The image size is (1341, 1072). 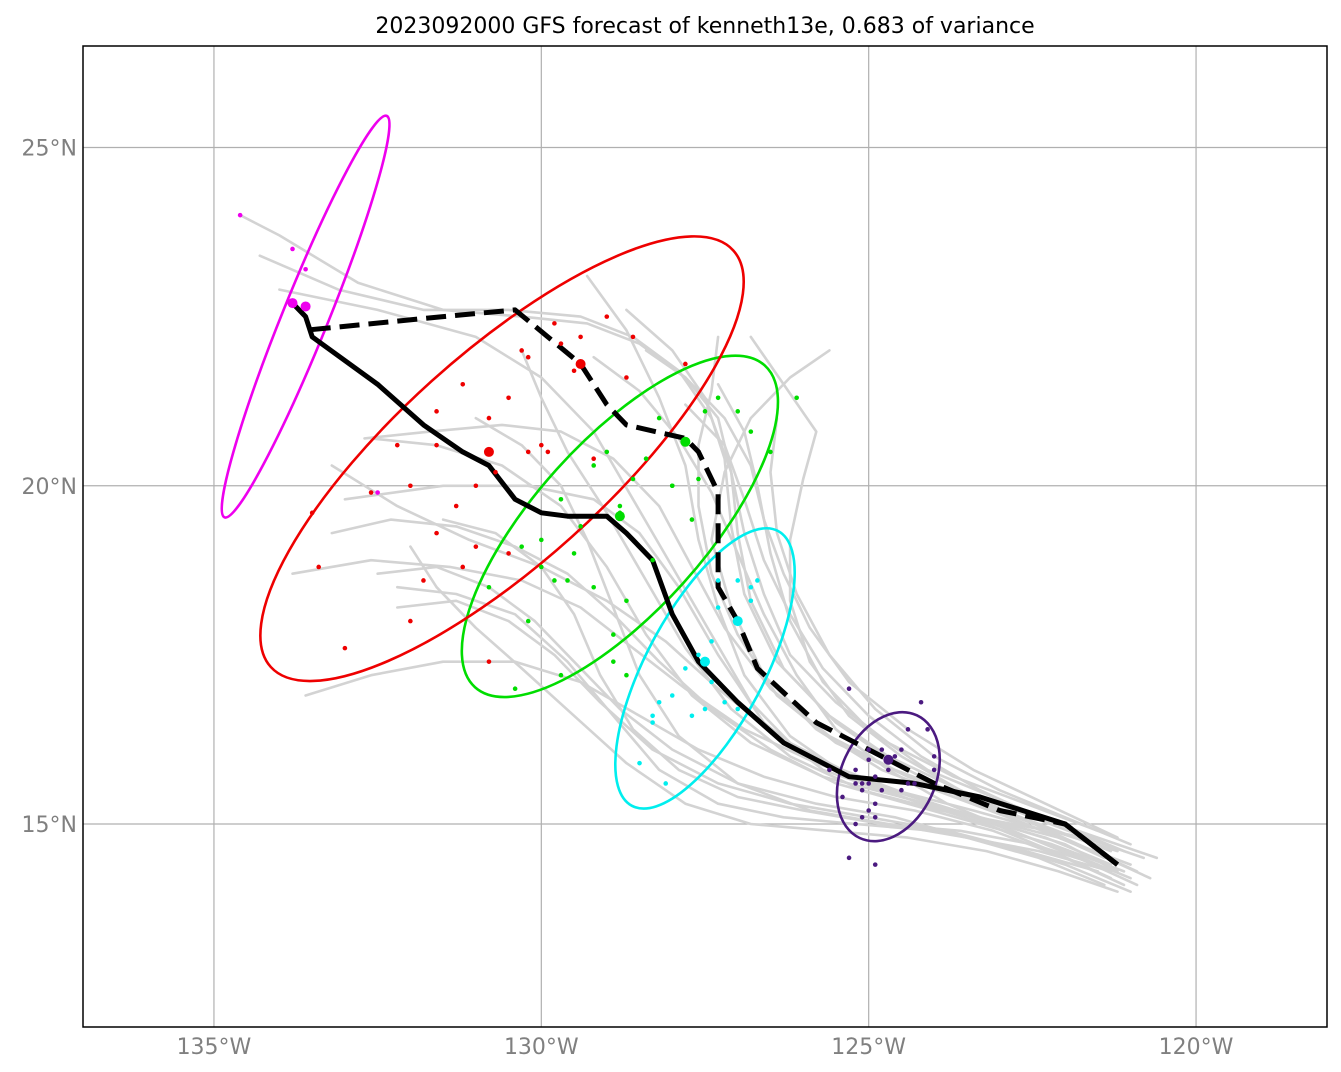 What do you see at coordinates (488, 451) in the screenshot?
I see `red-cluster-center` at bounding box center [488, 451].